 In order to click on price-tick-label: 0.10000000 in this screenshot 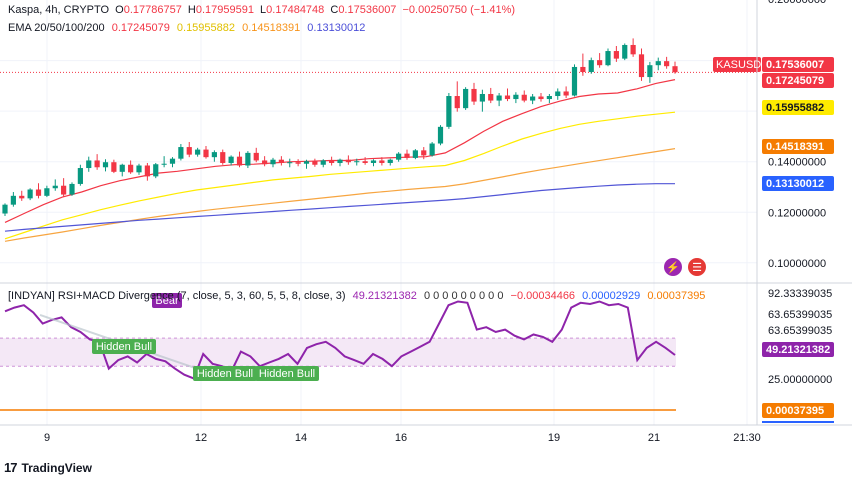, I will do `click(797, 264)`.